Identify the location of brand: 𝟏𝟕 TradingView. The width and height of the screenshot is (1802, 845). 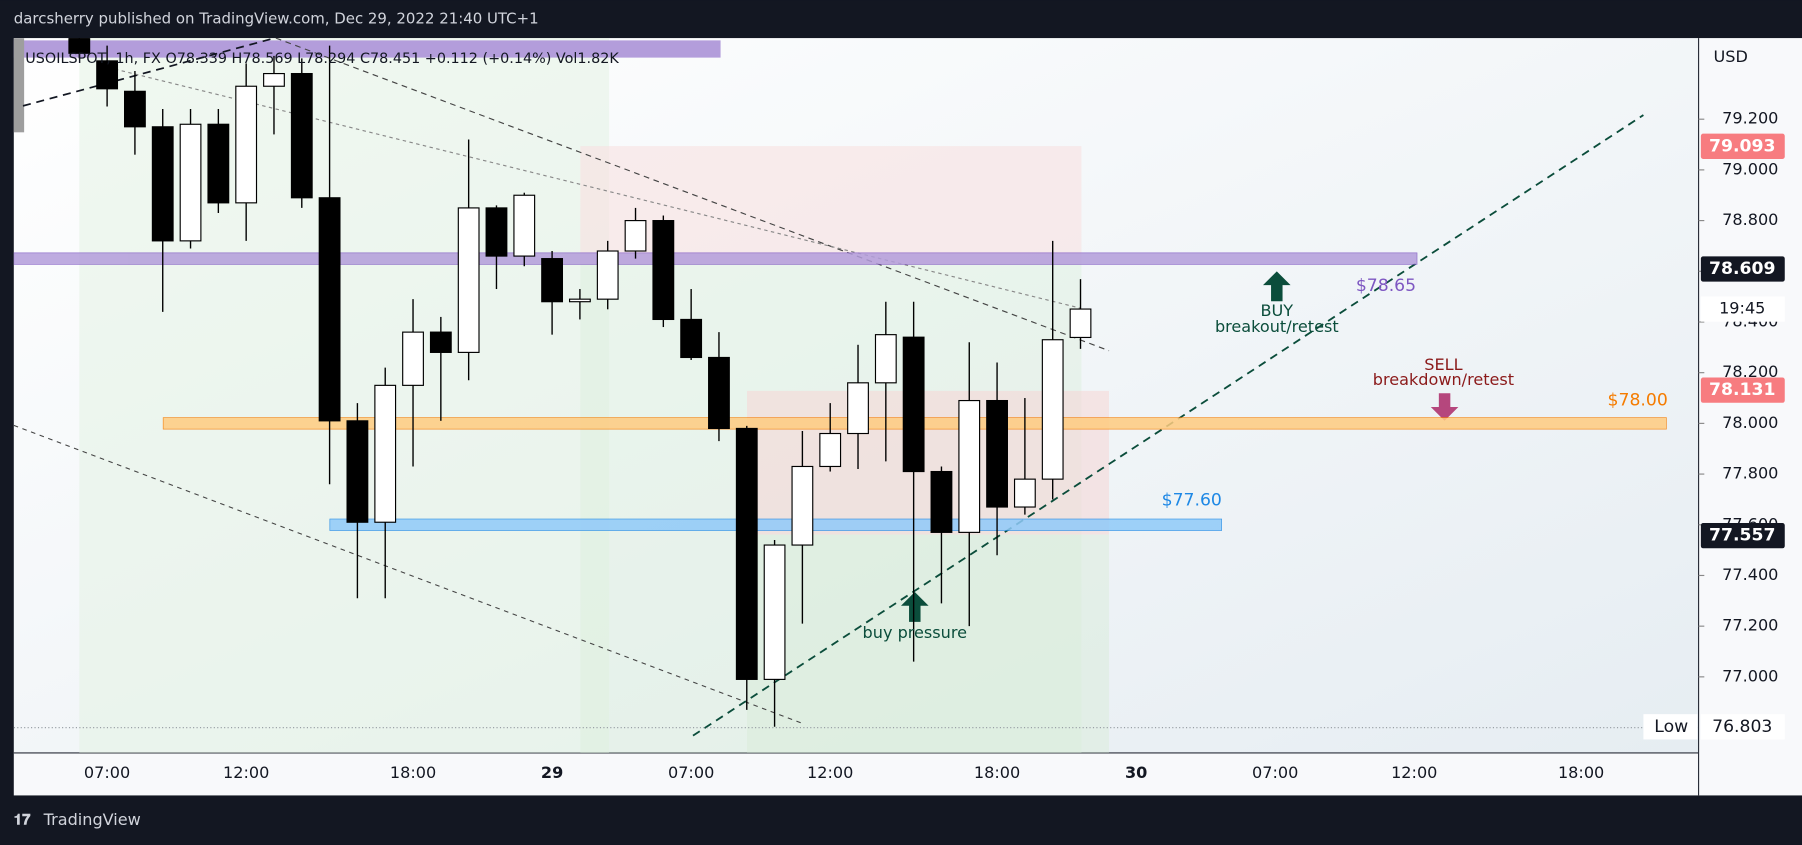
(77, 819).